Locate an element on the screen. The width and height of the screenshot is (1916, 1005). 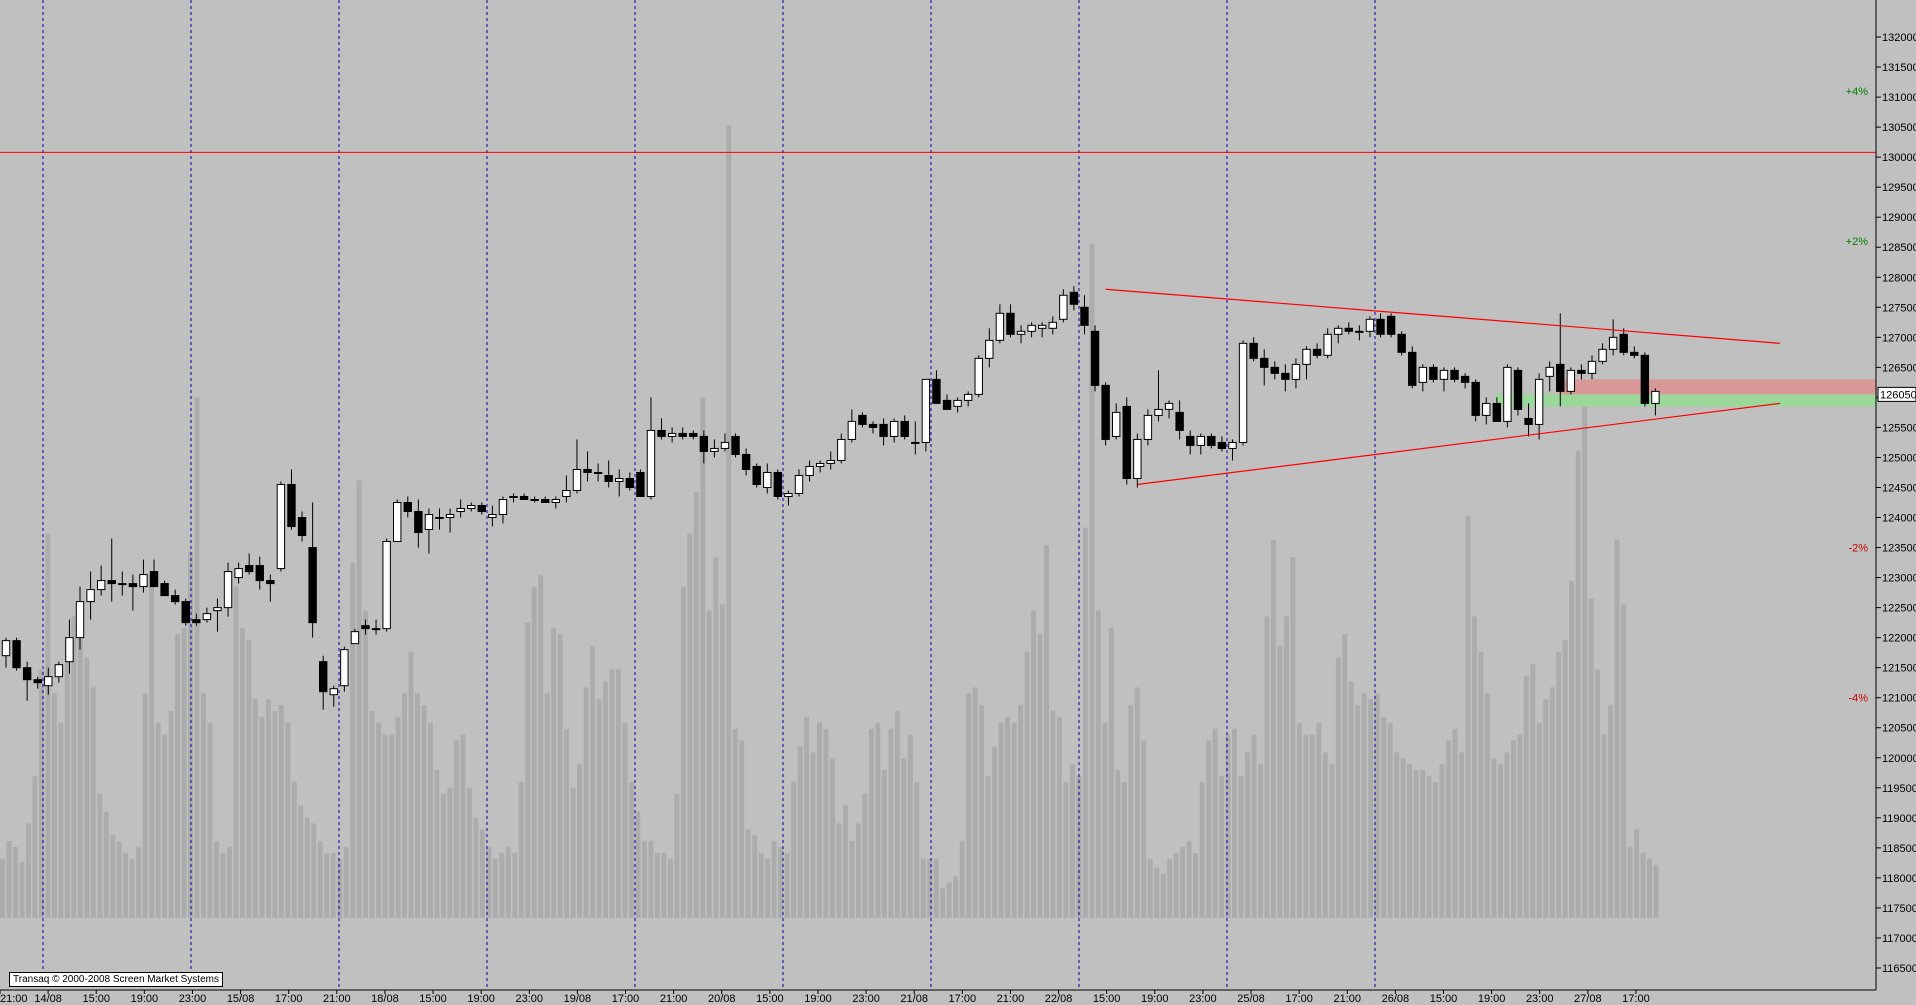
y-tick-label: 124000 is located at coordinates (1899, 519).